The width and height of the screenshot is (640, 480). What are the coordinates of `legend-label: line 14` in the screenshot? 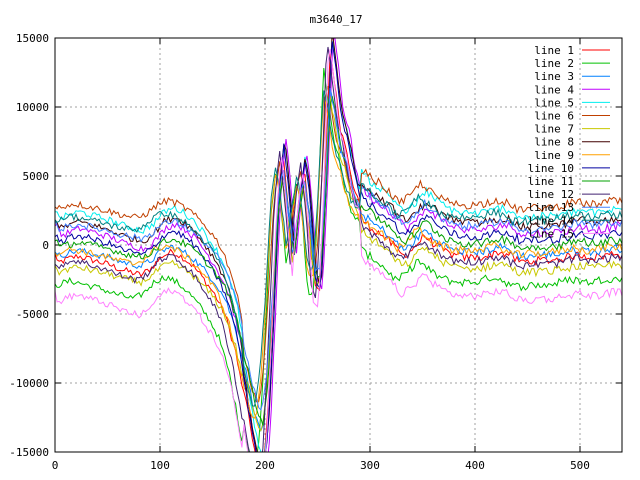 It's located at (551, 220).